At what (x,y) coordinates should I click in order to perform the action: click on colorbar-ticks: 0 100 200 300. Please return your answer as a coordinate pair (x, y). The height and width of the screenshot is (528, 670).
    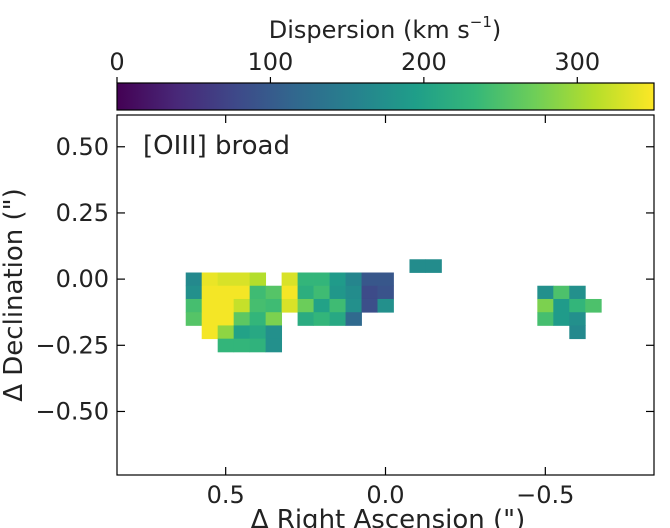
    Looking at the image, I should click on (354, 65).